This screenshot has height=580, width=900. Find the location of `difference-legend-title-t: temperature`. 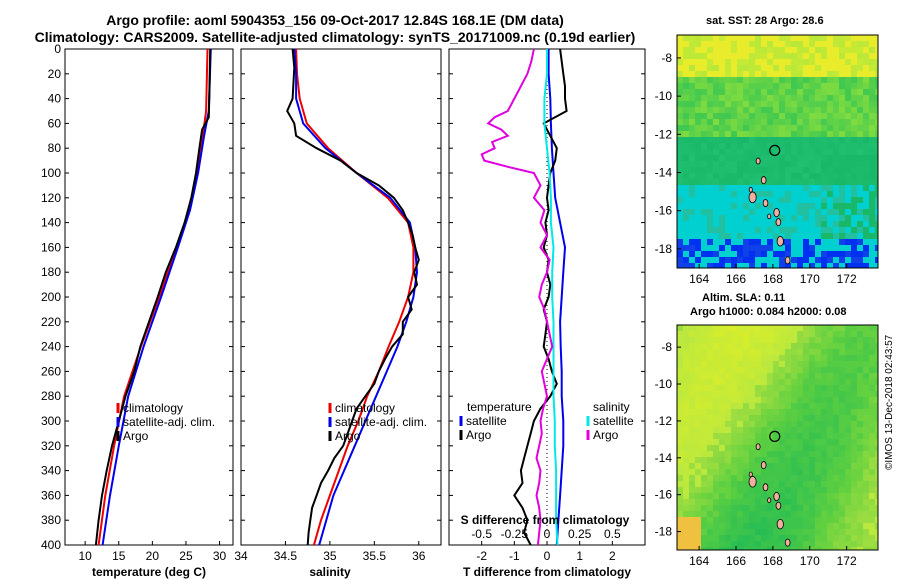

difference-legend-title-t: temperature is located at coordinates (499, 407).